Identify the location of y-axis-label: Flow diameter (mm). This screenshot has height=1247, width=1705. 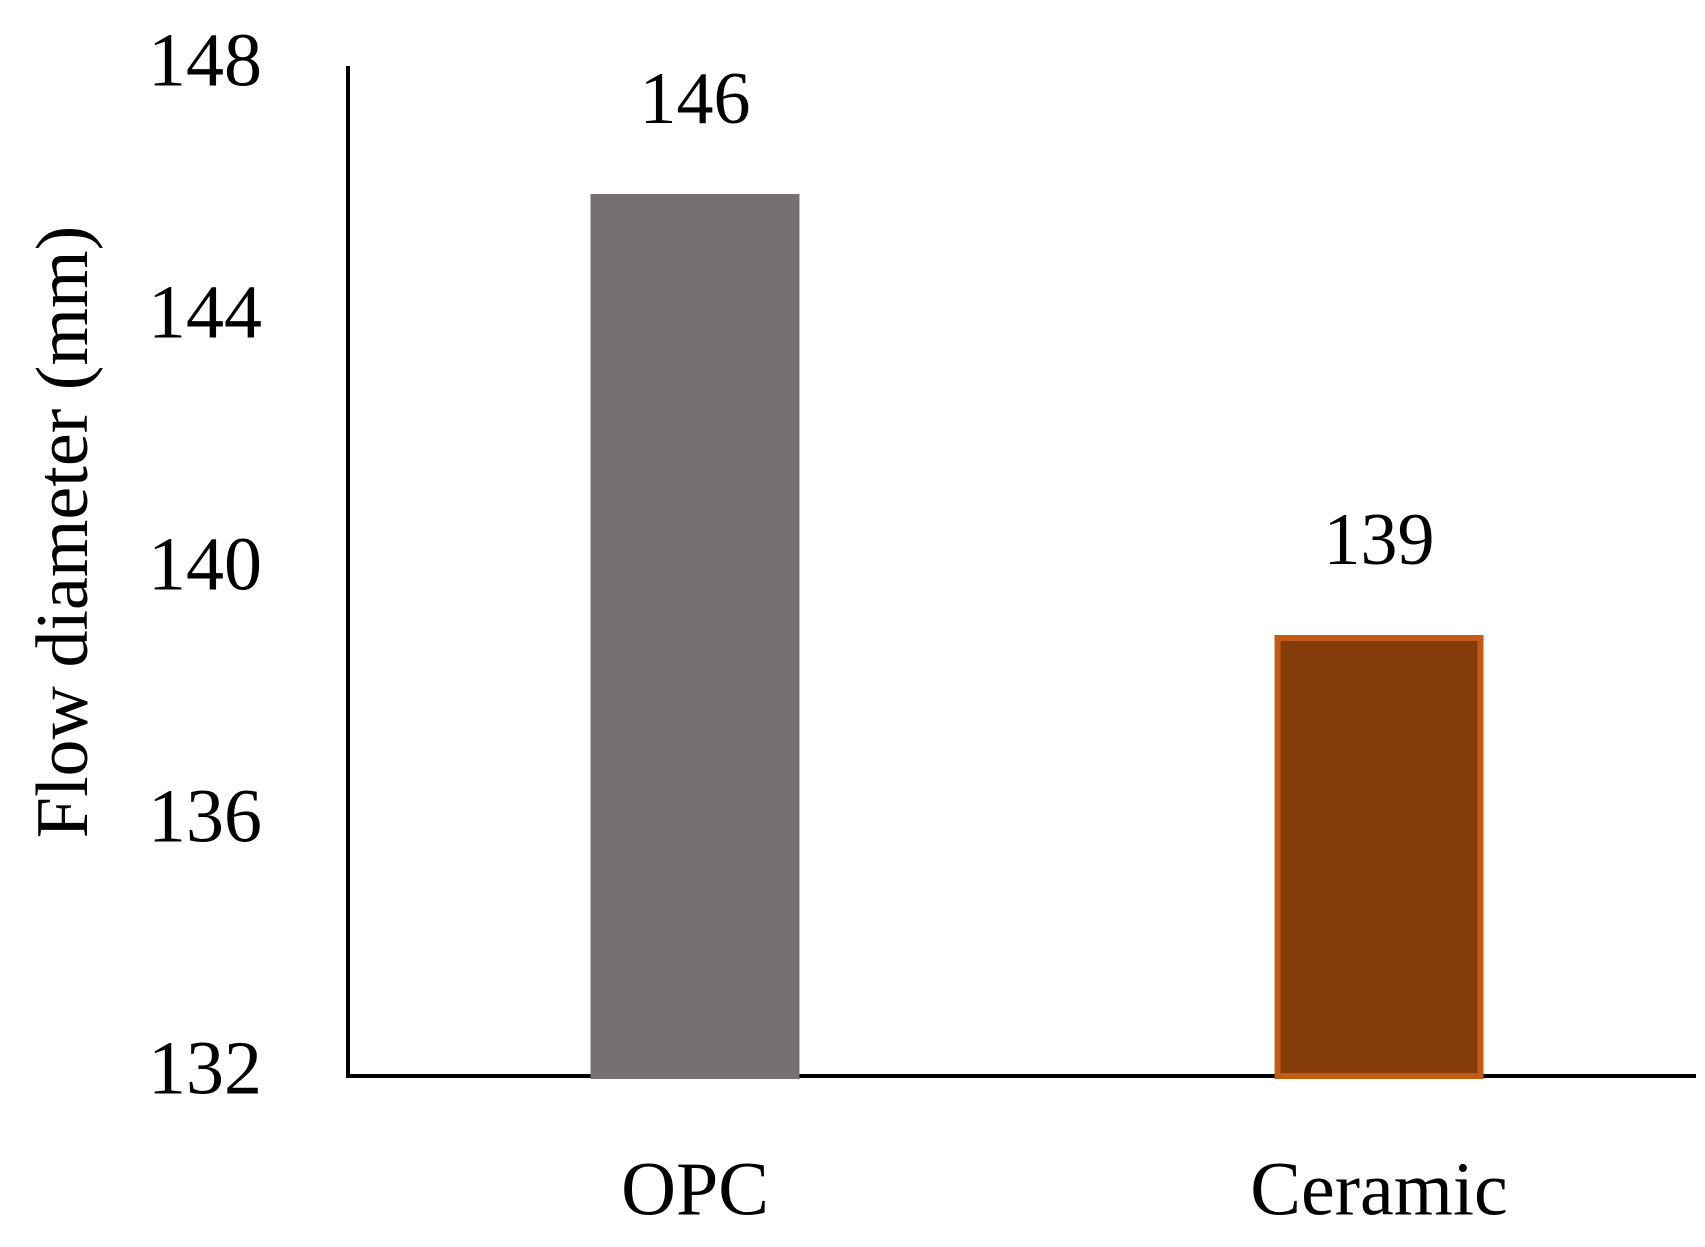
(63, 532).